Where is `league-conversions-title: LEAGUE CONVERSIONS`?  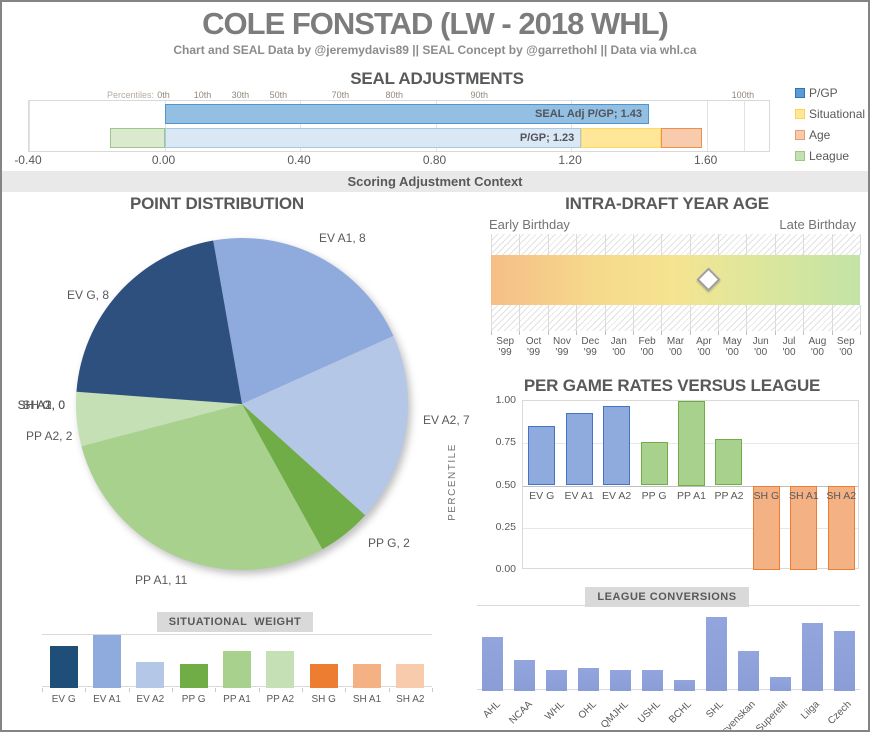
league-conversions-title: LEAGUE CONVERSIONS is located at coordinates (667, 597).